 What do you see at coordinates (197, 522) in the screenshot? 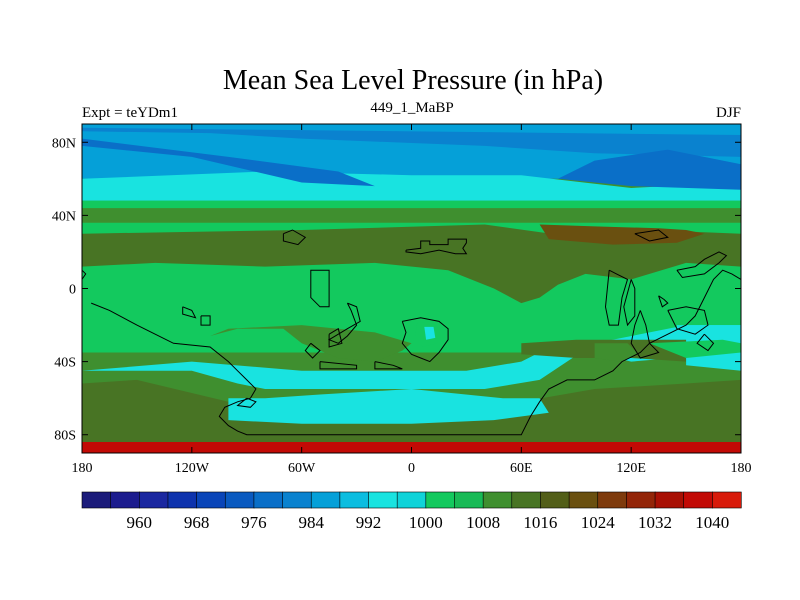
I see `colorbar-label-1: 968` at bounding box center [197, 522].